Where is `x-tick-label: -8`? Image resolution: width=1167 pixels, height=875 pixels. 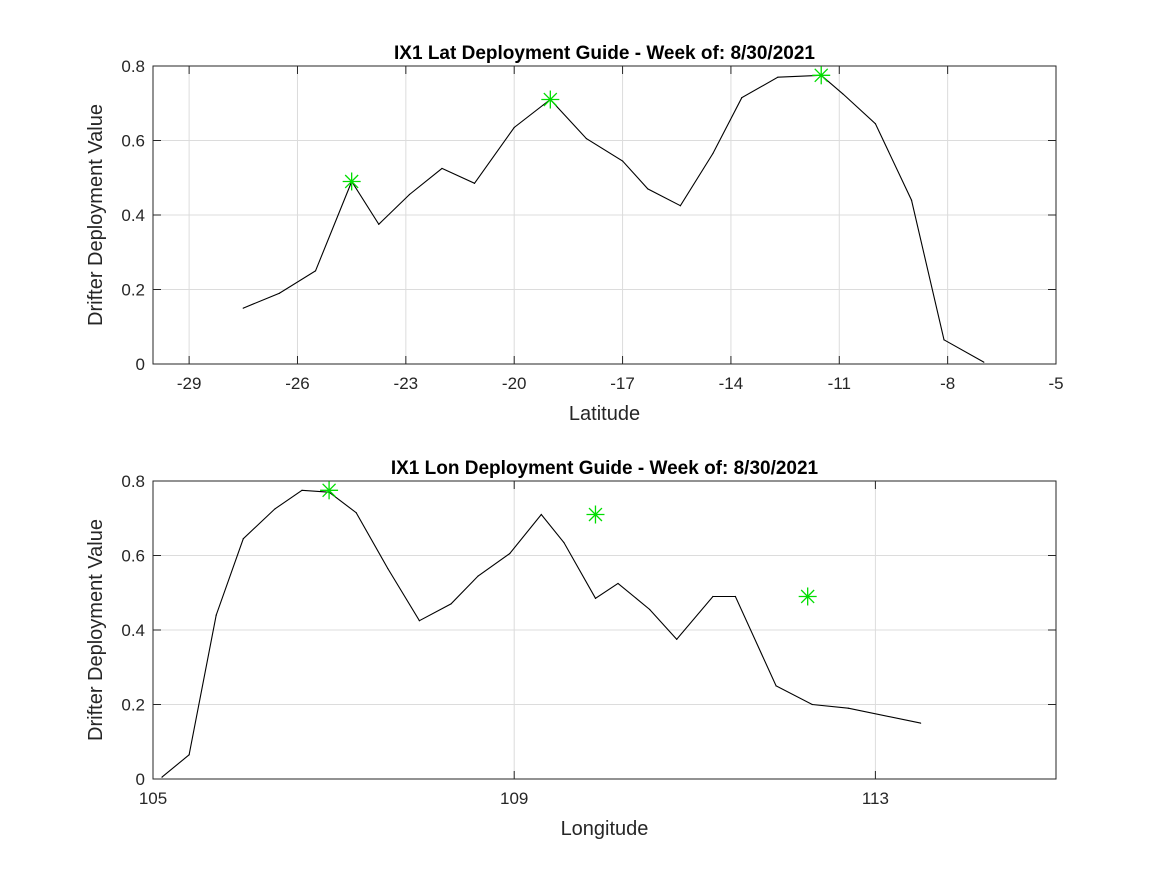 x-tick-label: -8 is located at coordinates (947, 383).